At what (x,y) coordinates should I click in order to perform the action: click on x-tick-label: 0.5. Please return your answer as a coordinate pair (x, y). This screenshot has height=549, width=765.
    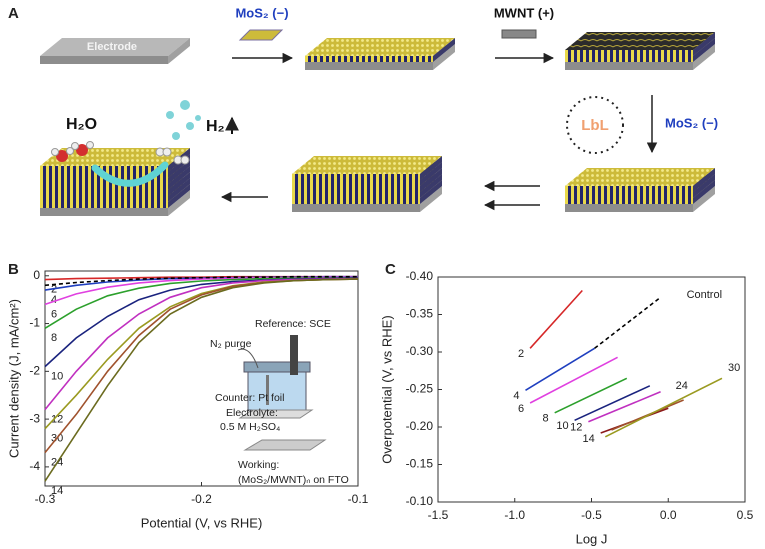
    Looking at the image, I should click on (745, 515).